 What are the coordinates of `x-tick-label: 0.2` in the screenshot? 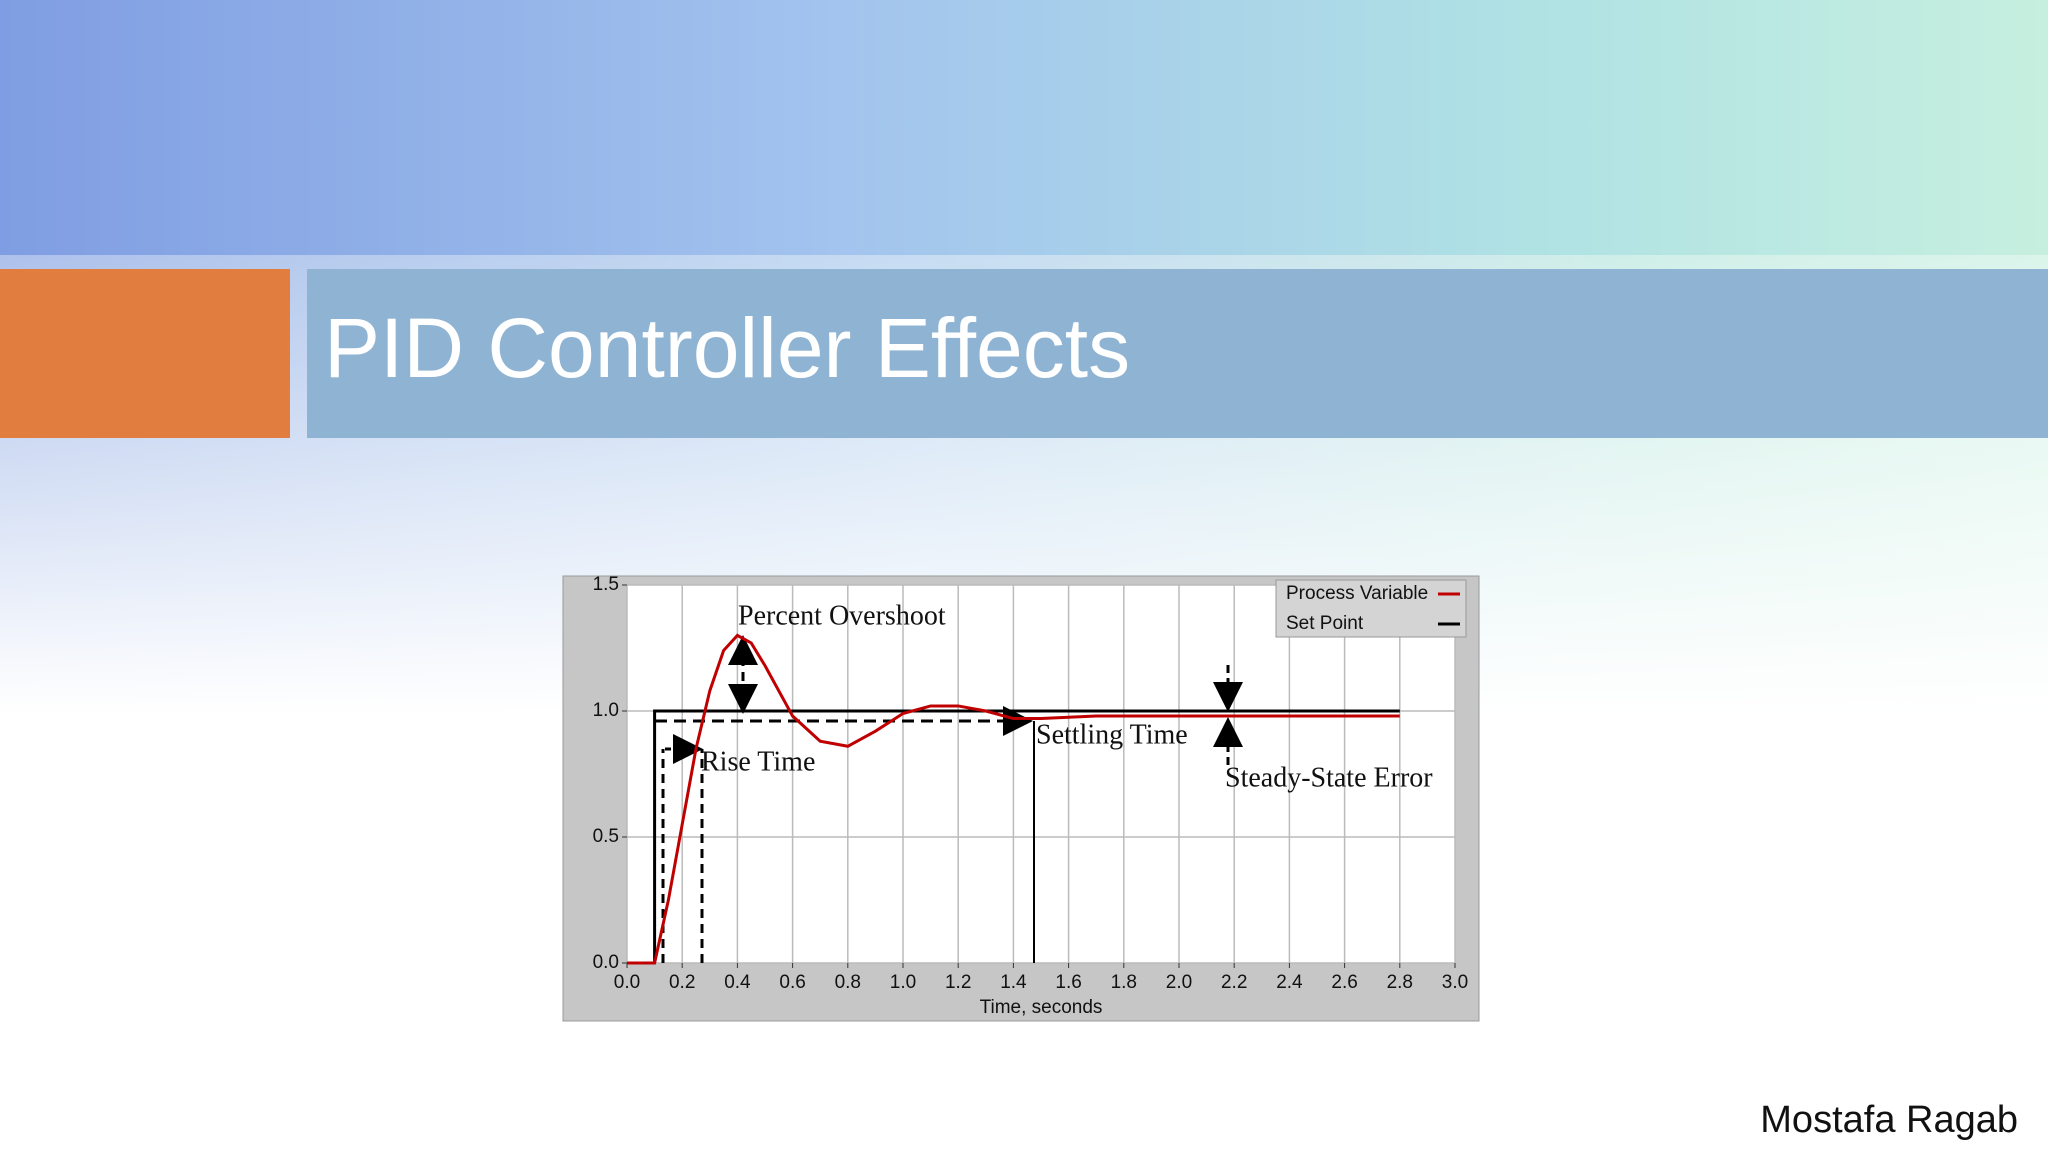 It's located at (682, 982).